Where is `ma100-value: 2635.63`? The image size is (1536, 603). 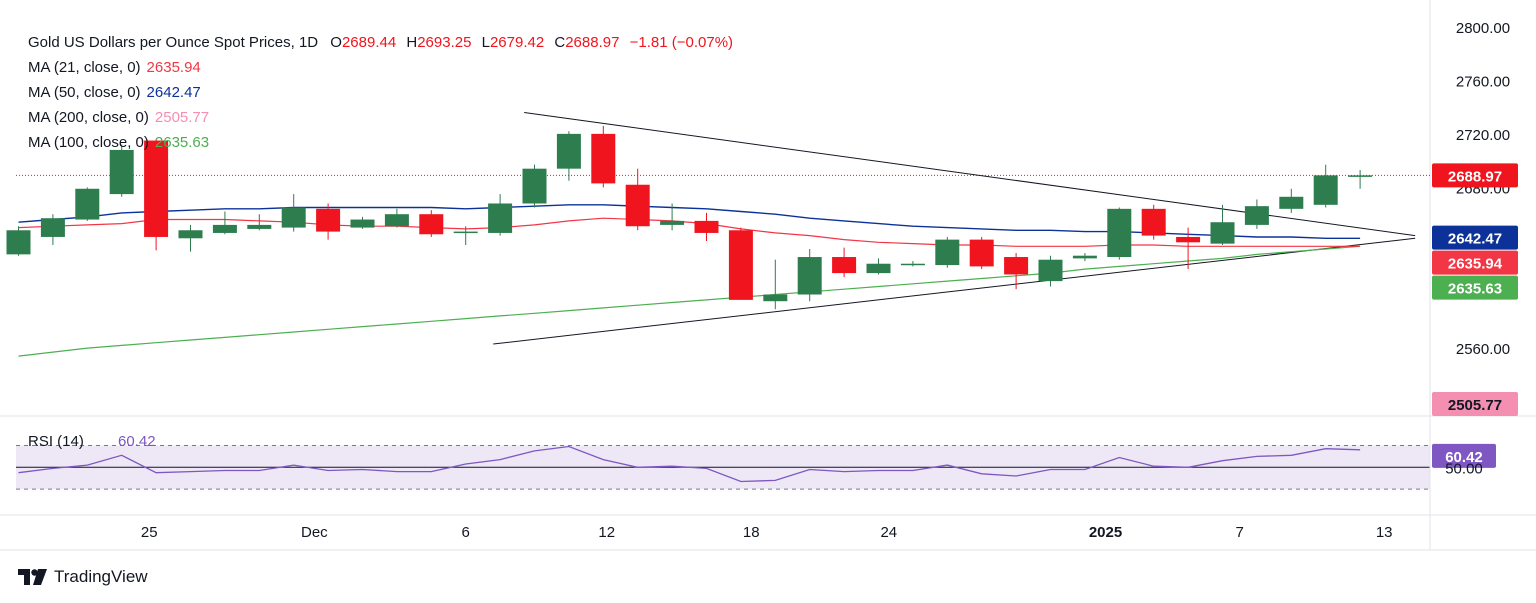 ma100-value: 2635.63 is located at coordinates (182, 142).